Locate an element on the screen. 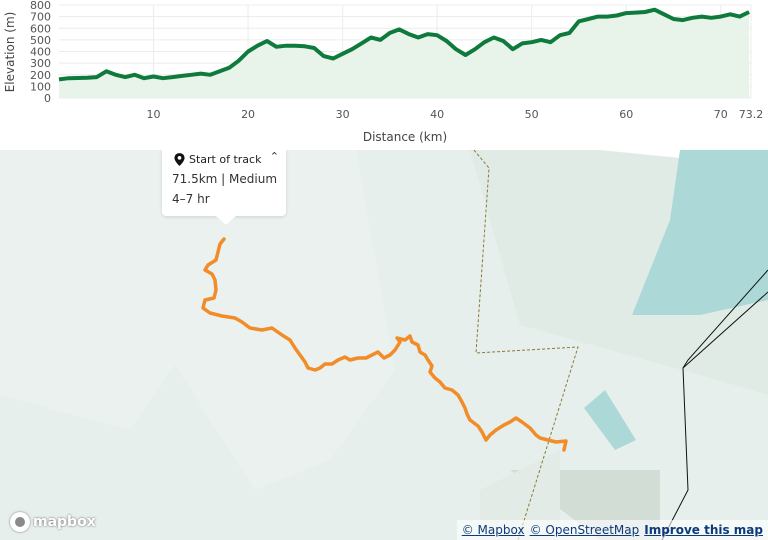 The image size is (768, 540). map-pin-icon is located at coordinates (179, 159).